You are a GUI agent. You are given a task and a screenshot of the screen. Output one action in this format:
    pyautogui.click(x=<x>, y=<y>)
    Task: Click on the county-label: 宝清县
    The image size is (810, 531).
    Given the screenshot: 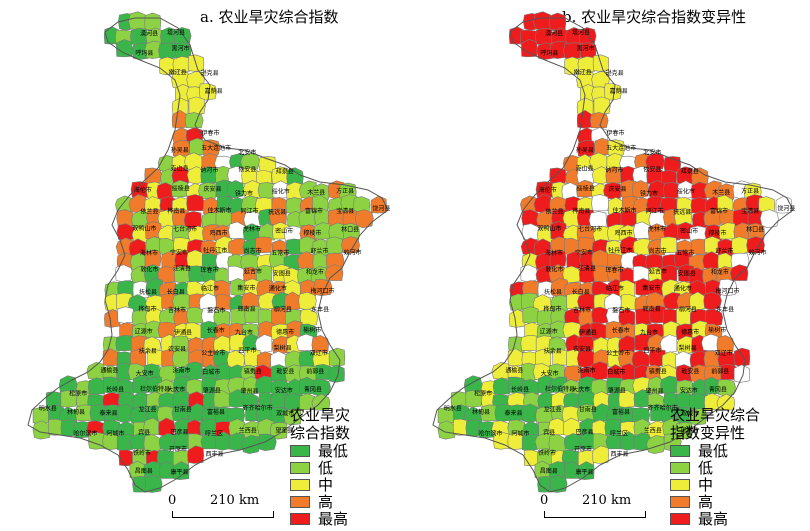 What is the action you would take?
    pyautogui.click(x=345, y=211)
    